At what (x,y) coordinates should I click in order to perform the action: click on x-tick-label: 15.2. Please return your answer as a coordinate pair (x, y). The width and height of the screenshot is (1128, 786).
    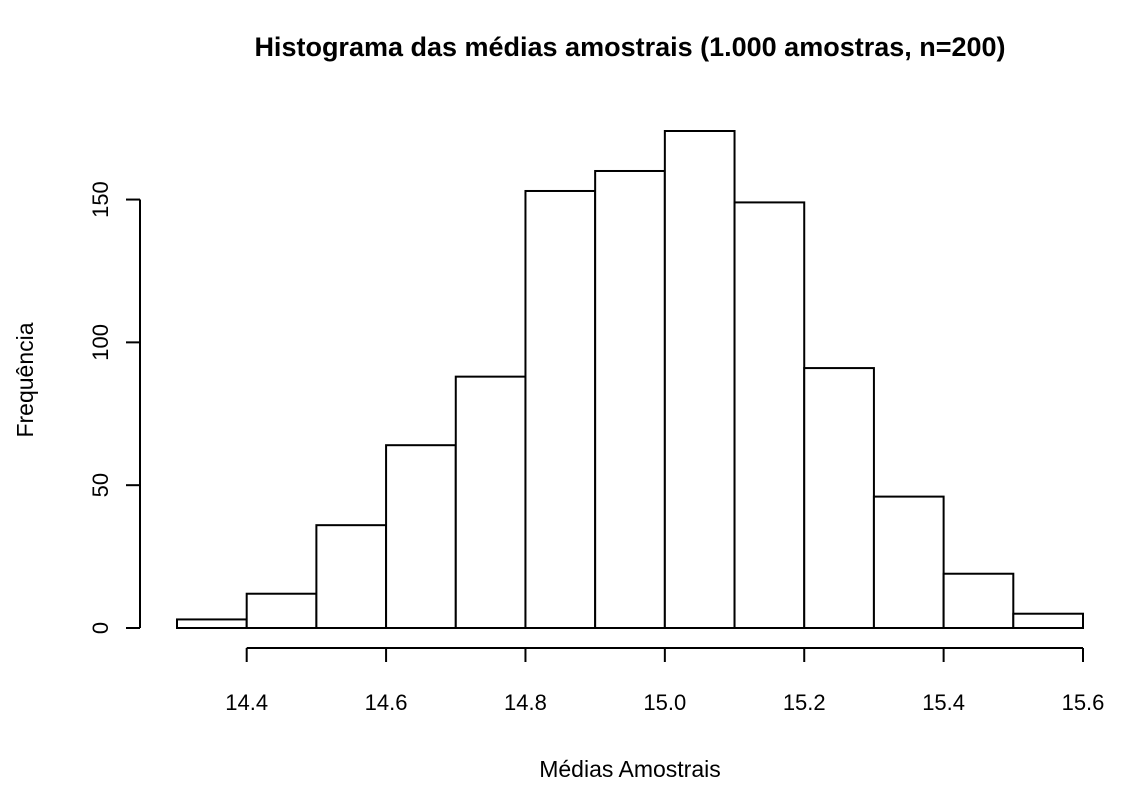
    Looking at the image, I should click on (804, 702).